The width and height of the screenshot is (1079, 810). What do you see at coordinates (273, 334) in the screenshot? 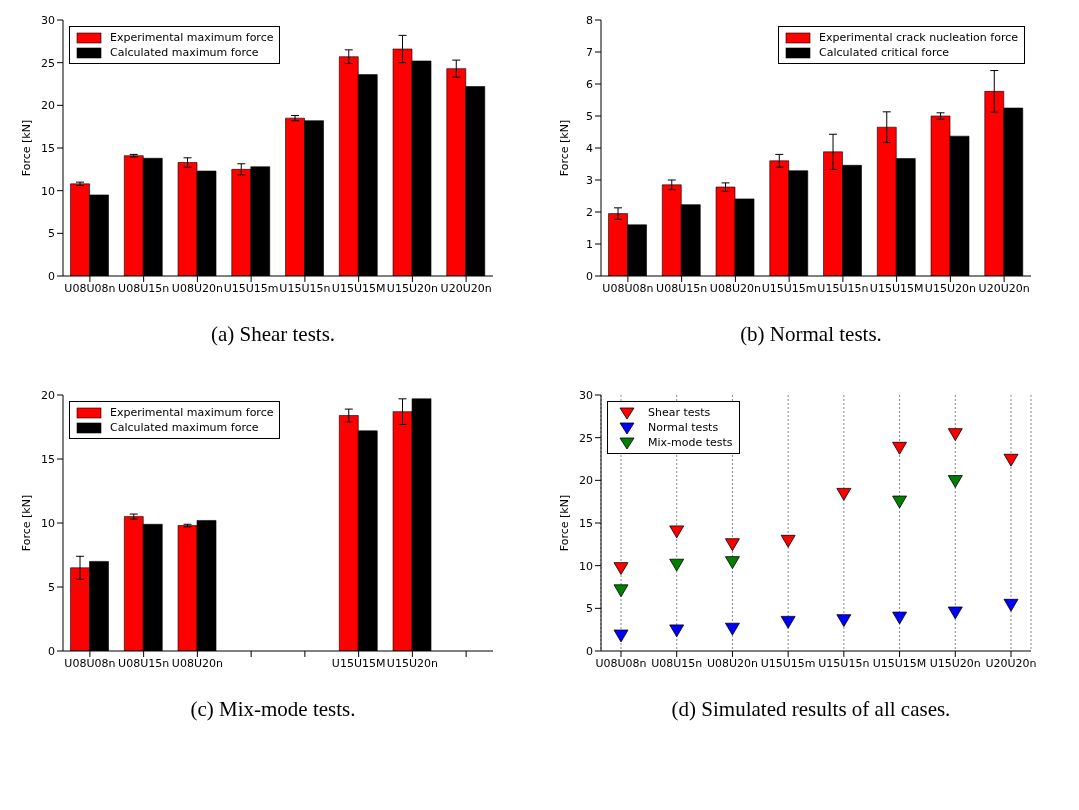
I see `text: (a) Shear tests.` at bounding box center [273, 334].